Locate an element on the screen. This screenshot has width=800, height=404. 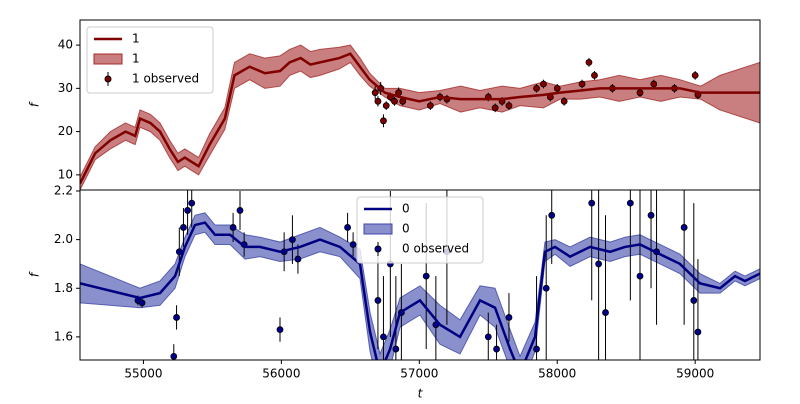
x-tick-label: 59000 is located at coordinates (695, 374).